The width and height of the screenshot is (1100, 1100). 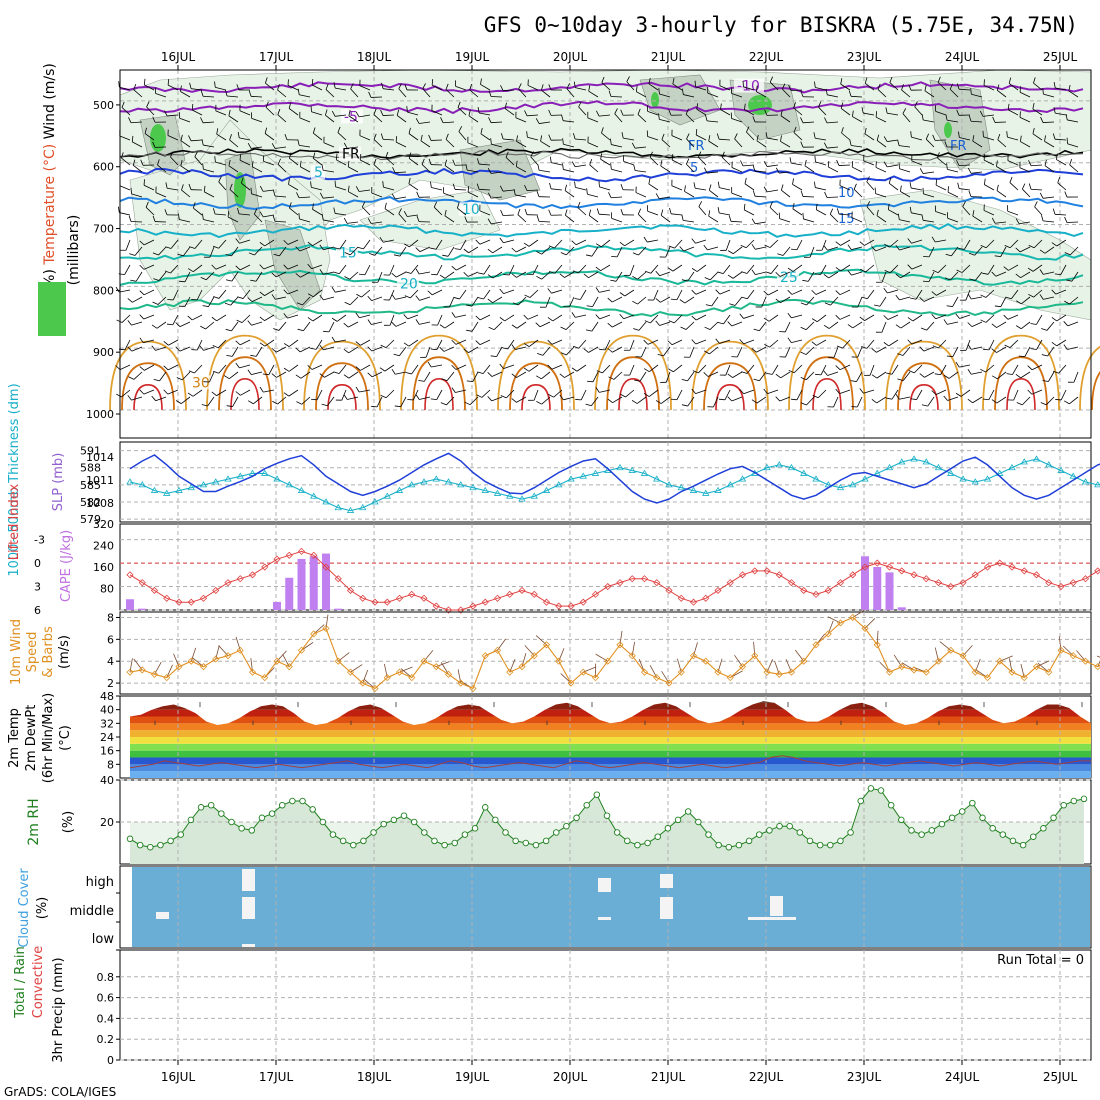 I want to click on temp-bands, so click(x=610, y=739).